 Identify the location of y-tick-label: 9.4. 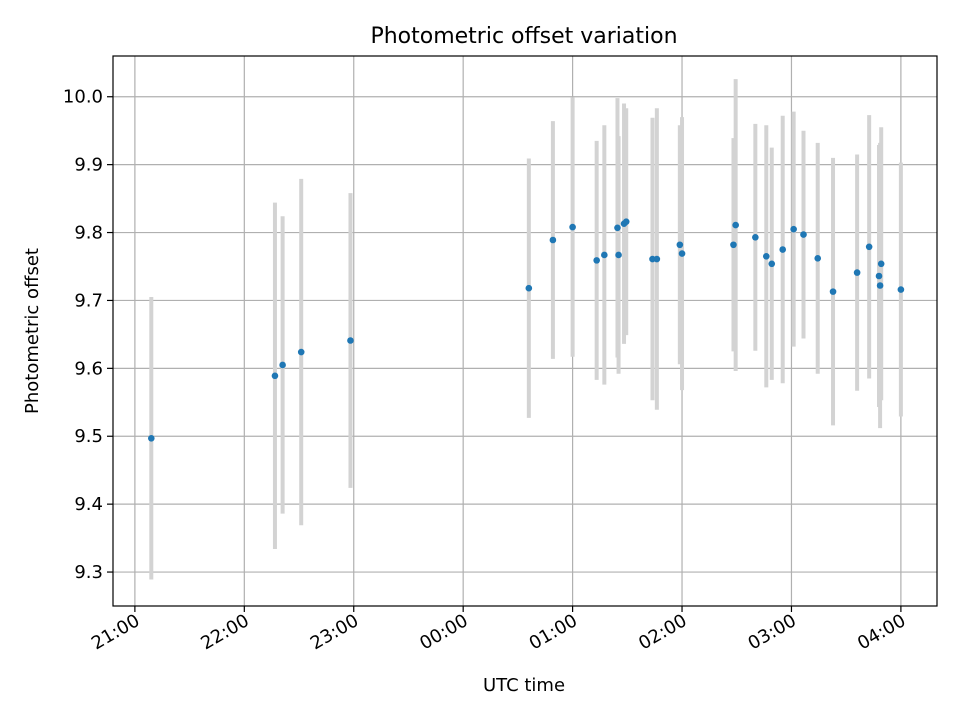
(88, 504).